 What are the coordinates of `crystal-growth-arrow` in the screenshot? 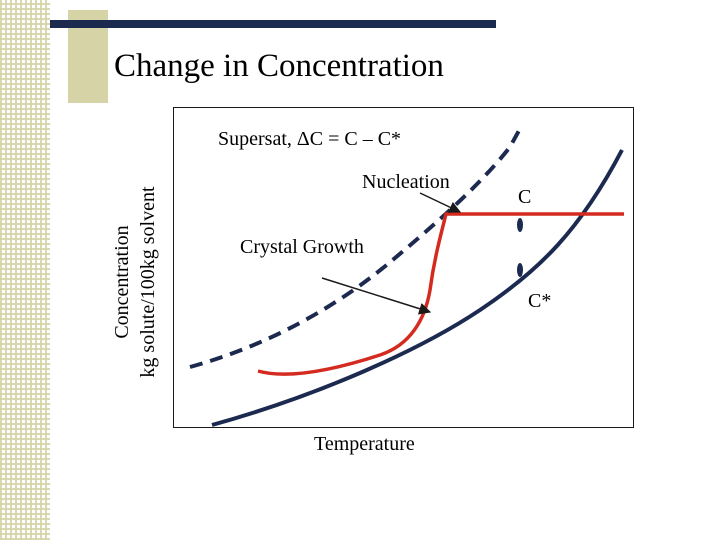 It's located at (376, 296).